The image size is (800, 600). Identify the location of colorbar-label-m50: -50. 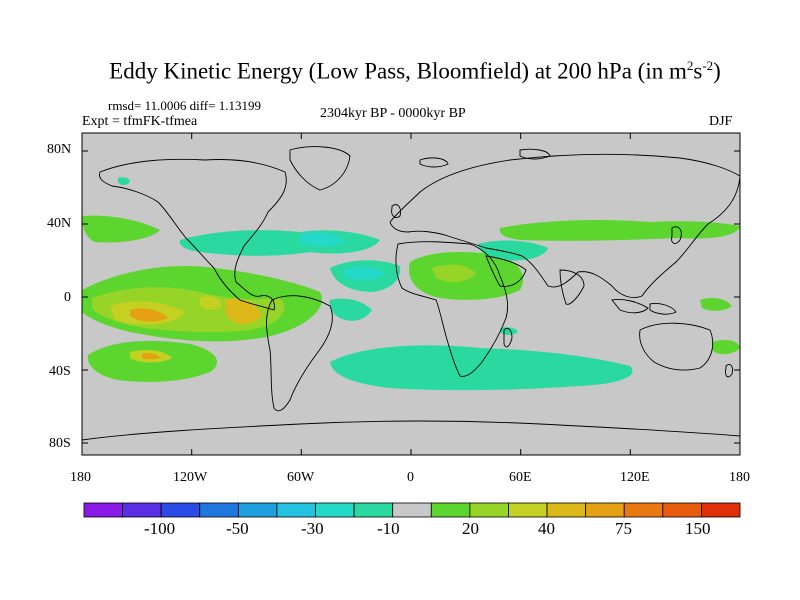
(237, 528).